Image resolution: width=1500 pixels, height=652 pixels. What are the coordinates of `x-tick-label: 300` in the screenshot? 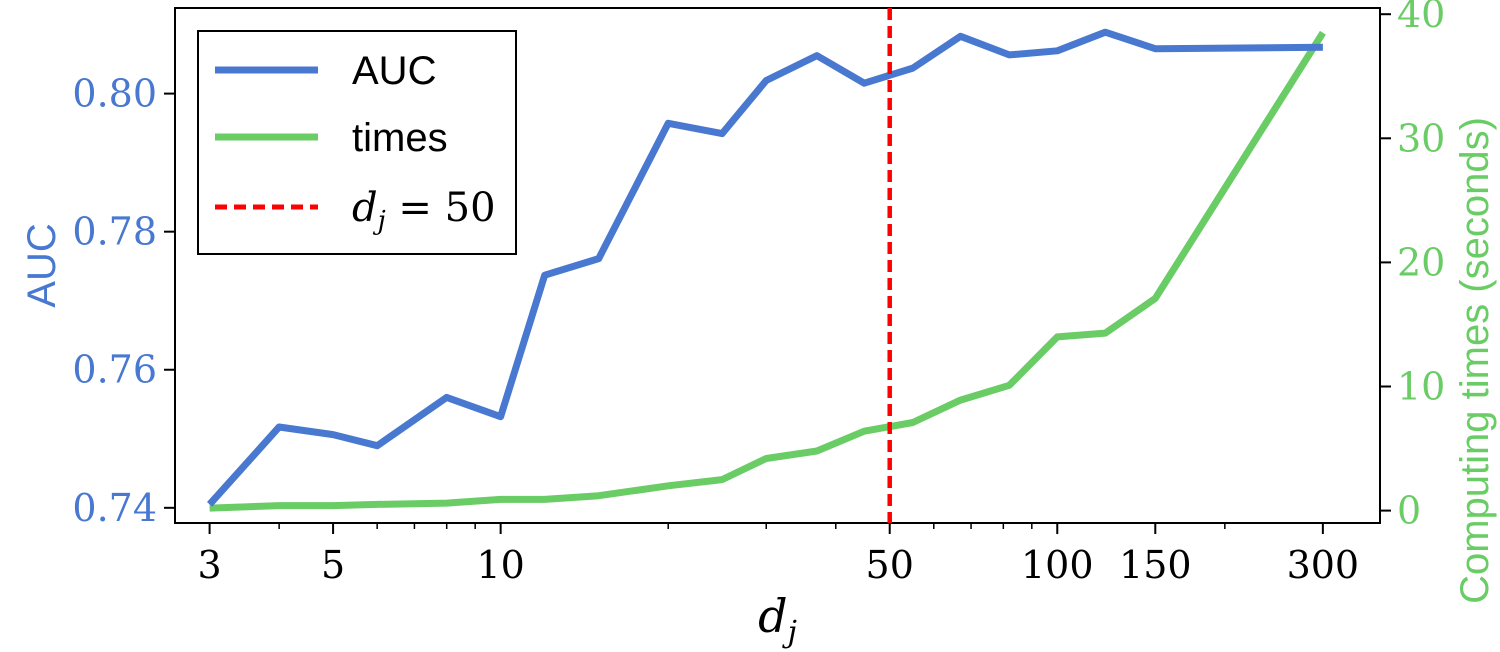 It's located at (1323, 565).